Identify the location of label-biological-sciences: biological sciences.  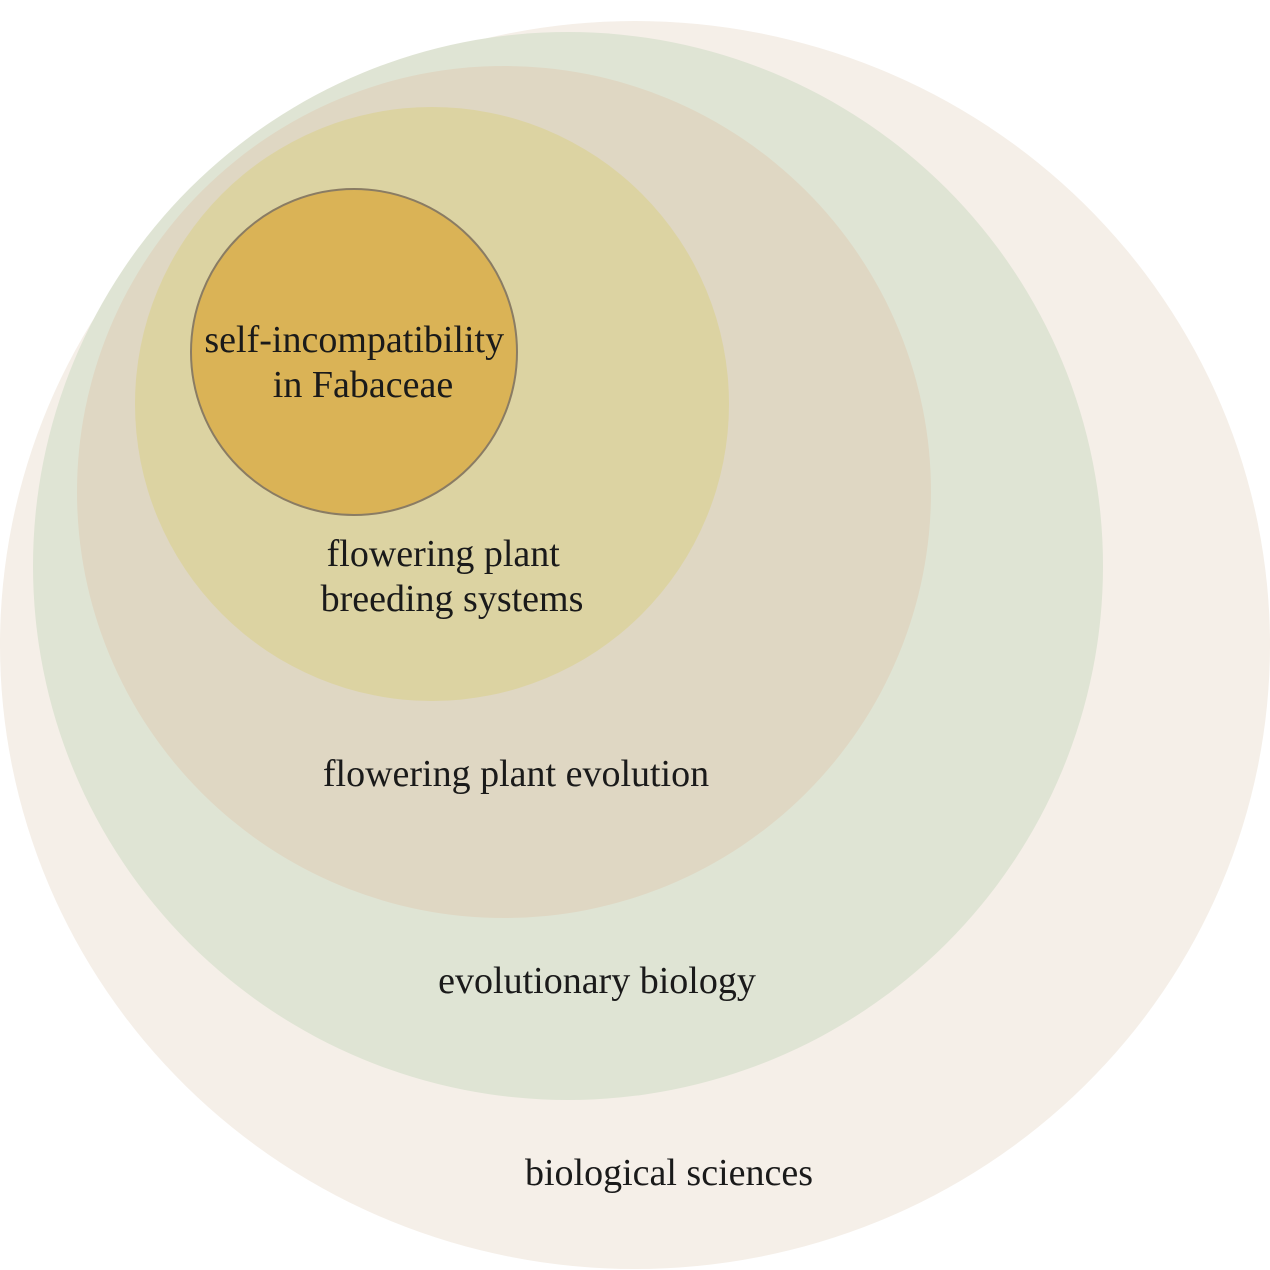
(669, 1173).